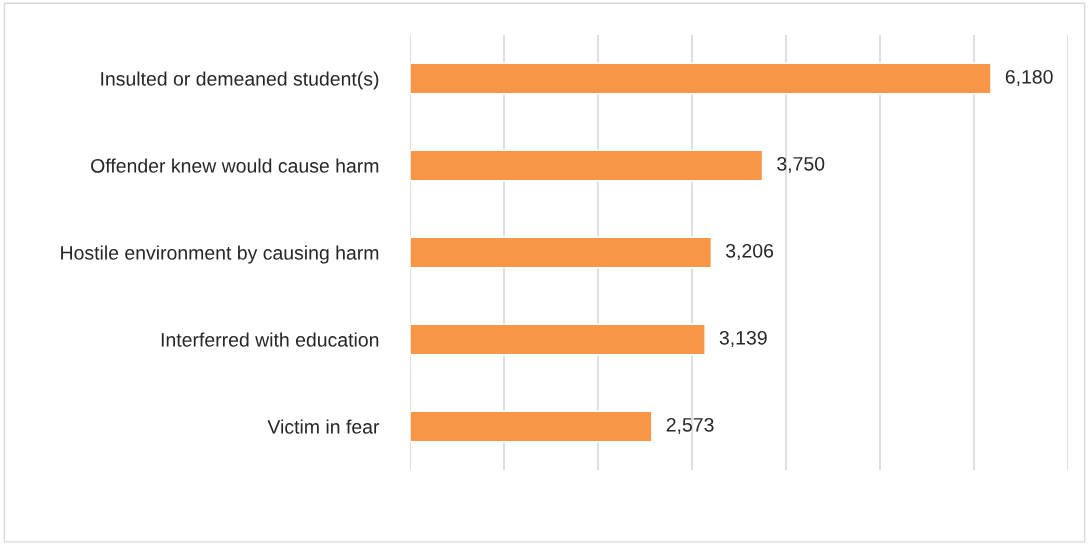 The image size is (1089, 544). What do you see at coordinates (1029, 78) in the screenshot?
I see `data-label: 6,180` at bounding box center [1029, 78].